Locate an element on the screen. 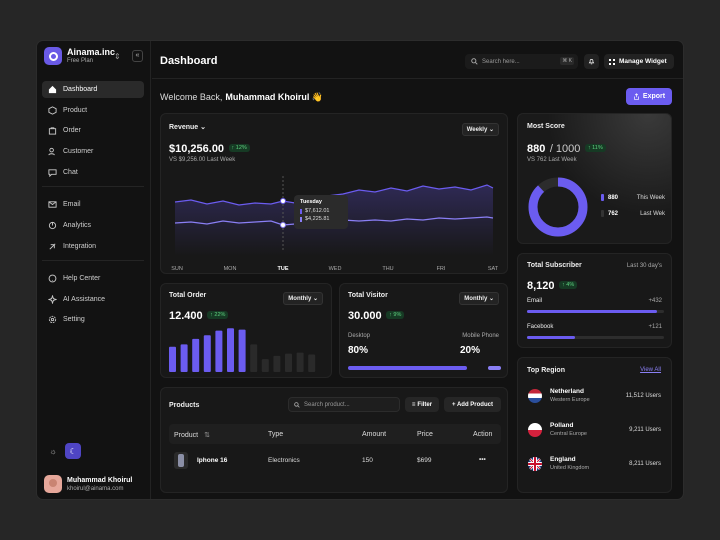  column-header-type: Type is located at coordinates (276, 434).